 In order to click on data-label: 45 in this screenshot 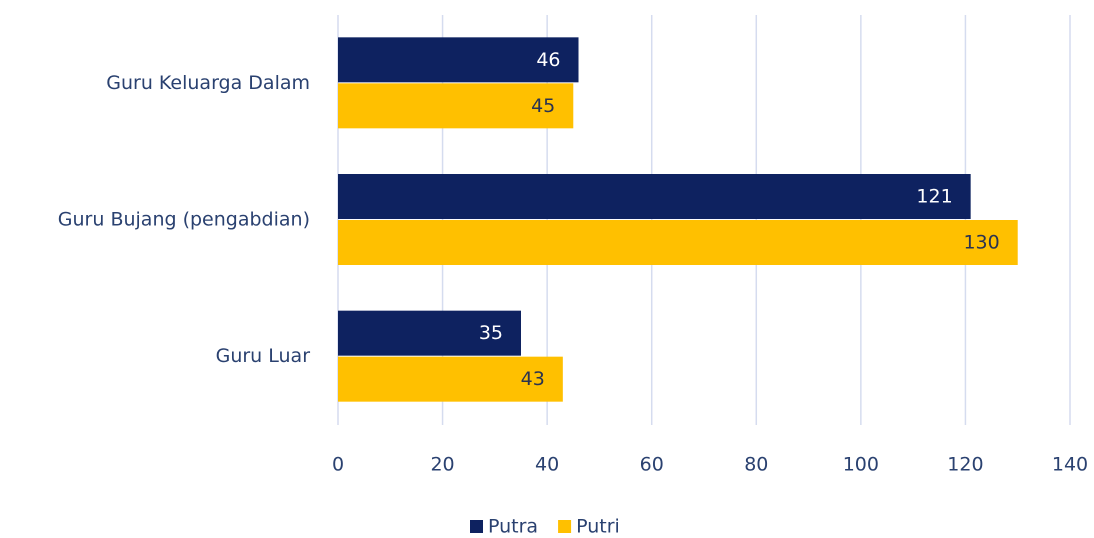, I will do `click(543, 106)`.